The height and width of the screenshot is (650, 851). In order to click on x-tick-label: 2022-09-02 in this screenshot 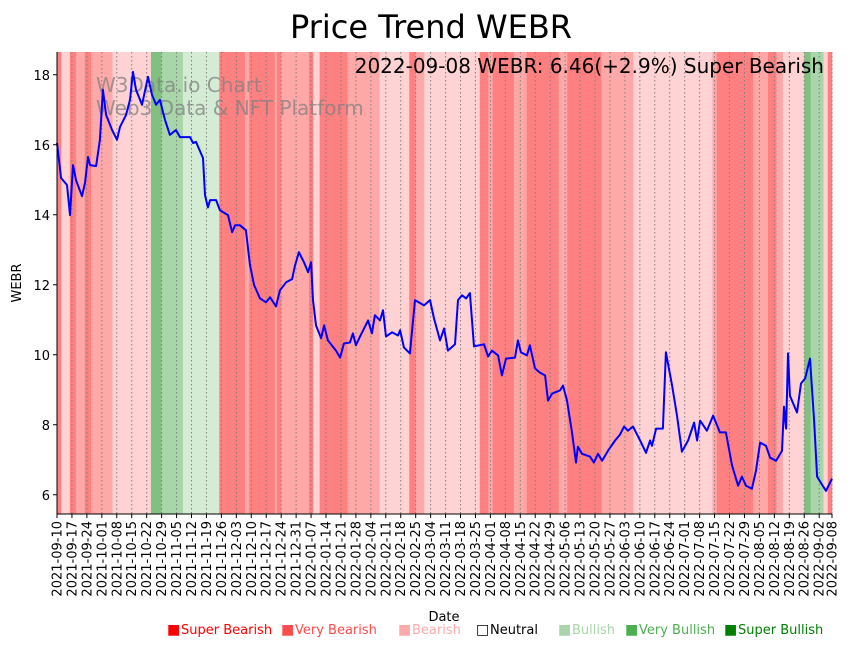, I will do `click(820, 559)`.